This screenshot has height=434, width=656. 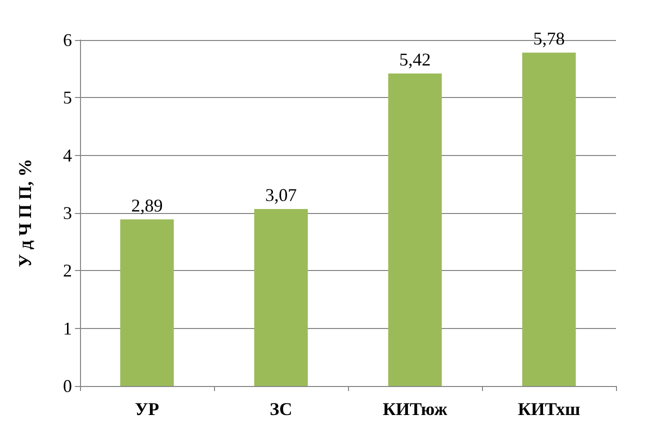 What do you see at coordinates (281, 194) in the screenshot?
I see `data-label: 3,07` at bounding box center [281, 194].